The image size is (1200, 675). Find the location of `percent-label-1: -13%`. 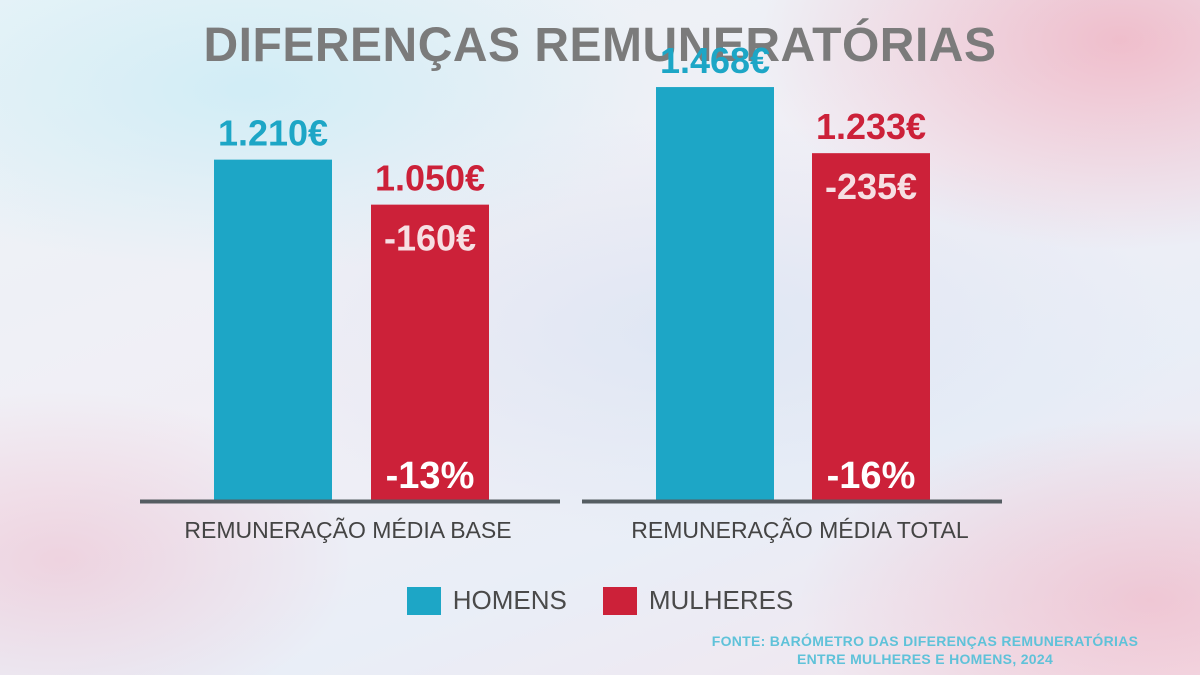

percent-label-1: -13% is located at coordinates (430, 476).